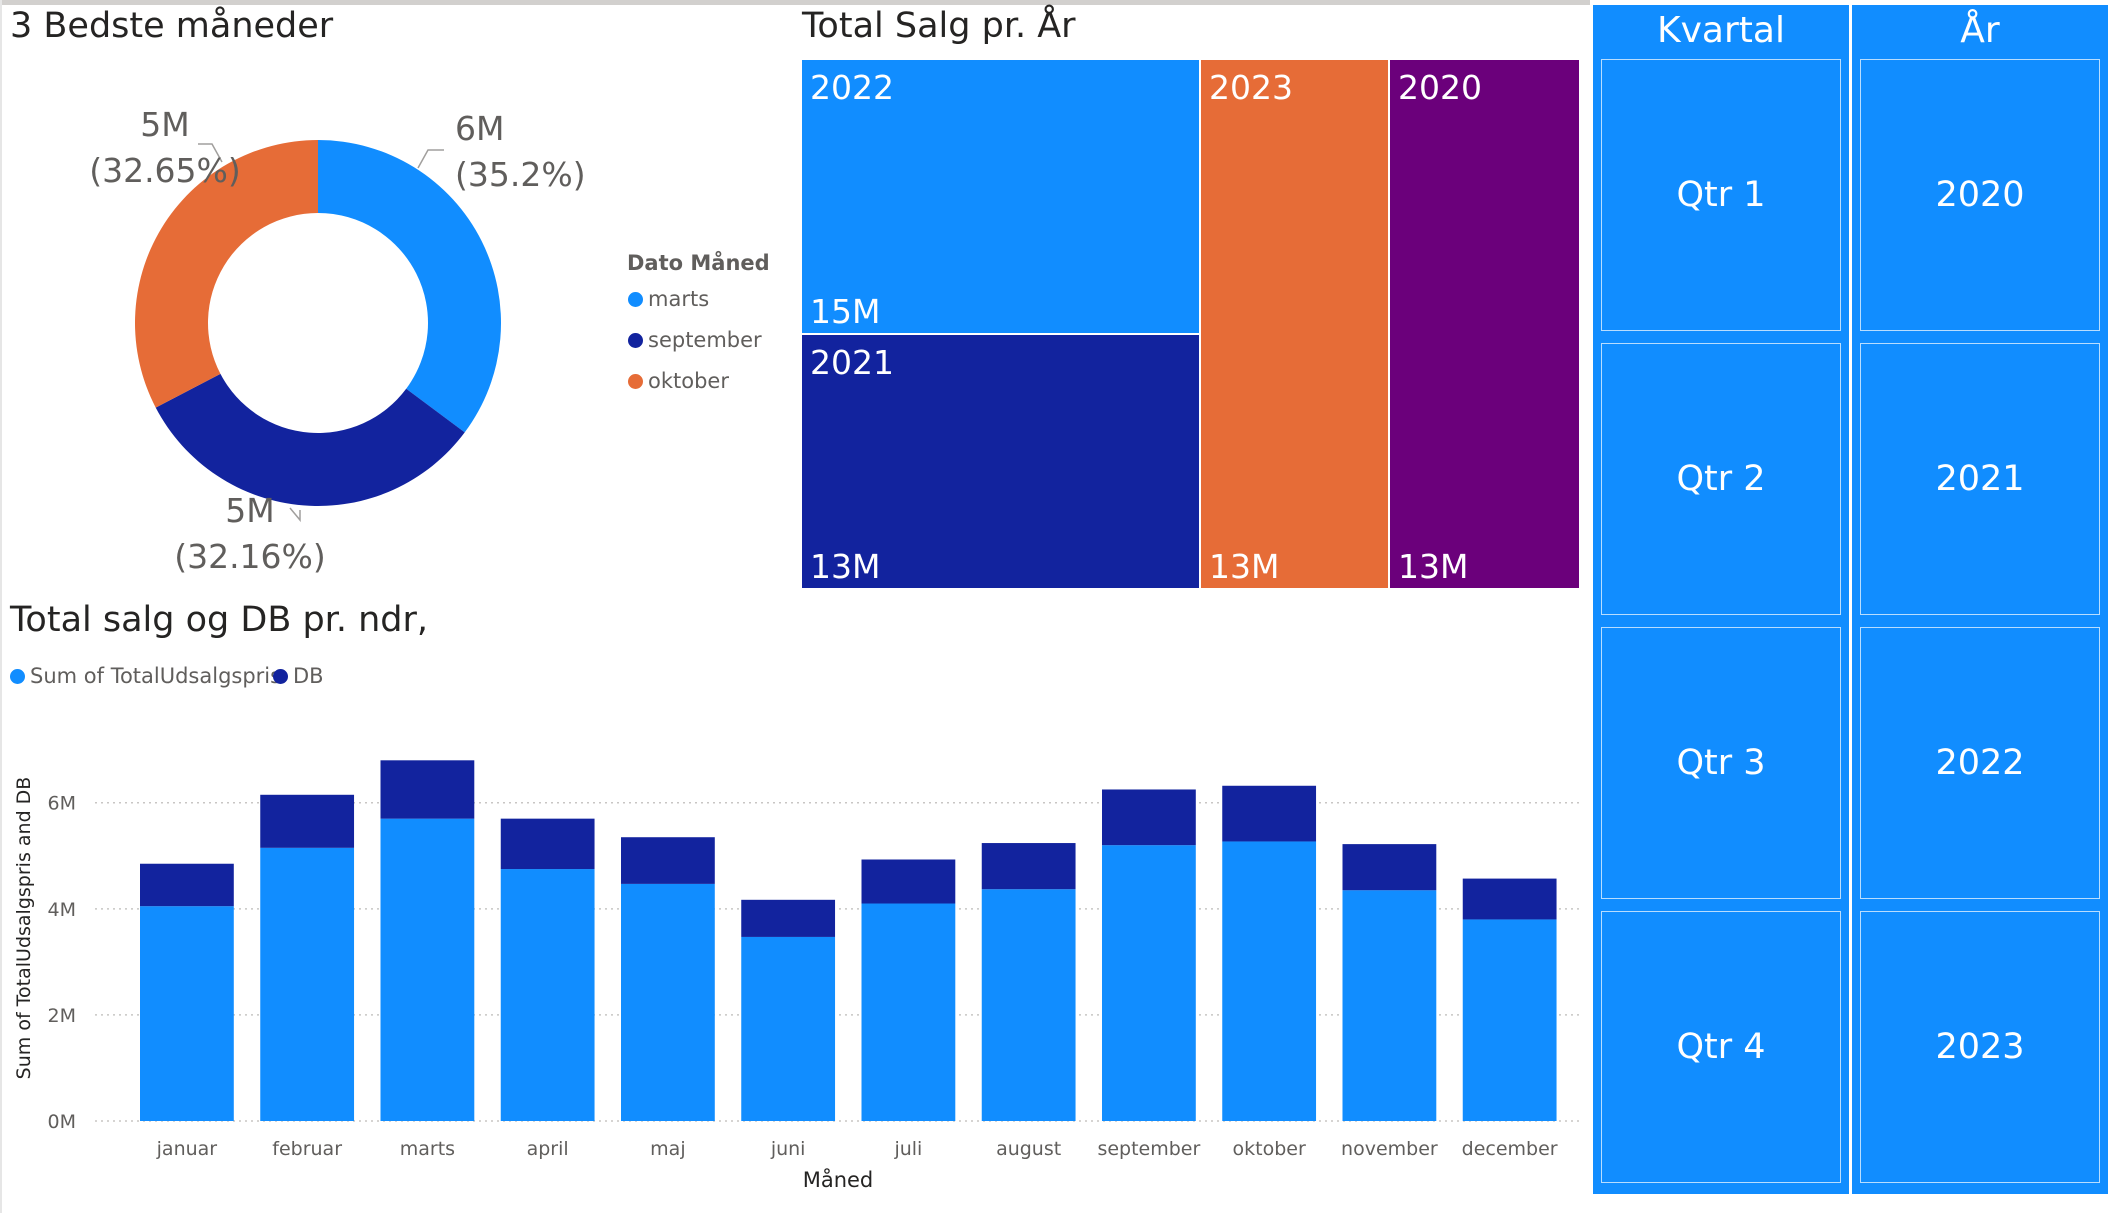 The height and width of the screenshot is (1213, 2120). I want to click on kvartal-slicer: Kvartal Qtr 1 Qtr 2 Qtr 3 Qtr 4, so click(1721, 599).